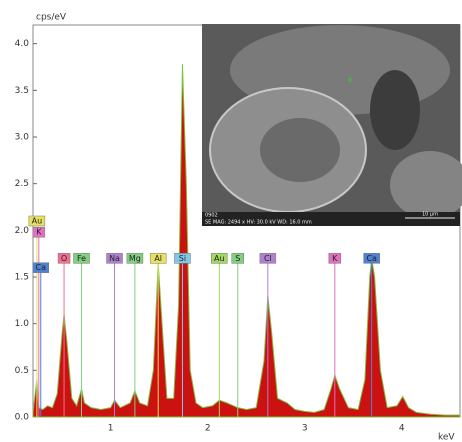 The height and width of the screenshot is (442, 462). What do you see at coordinates (446, 437) in the screenshot?
I see `x-axis-label: keV` at bounding box center [446, 437].